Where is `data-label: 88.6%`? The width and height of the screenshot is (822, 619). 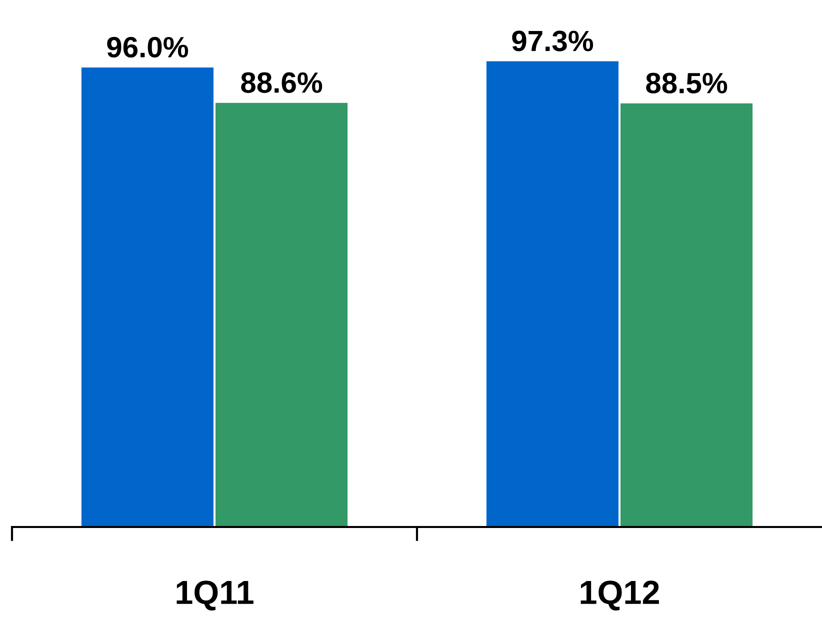
data-label: 88.6% is located at coordinates (281, 82).